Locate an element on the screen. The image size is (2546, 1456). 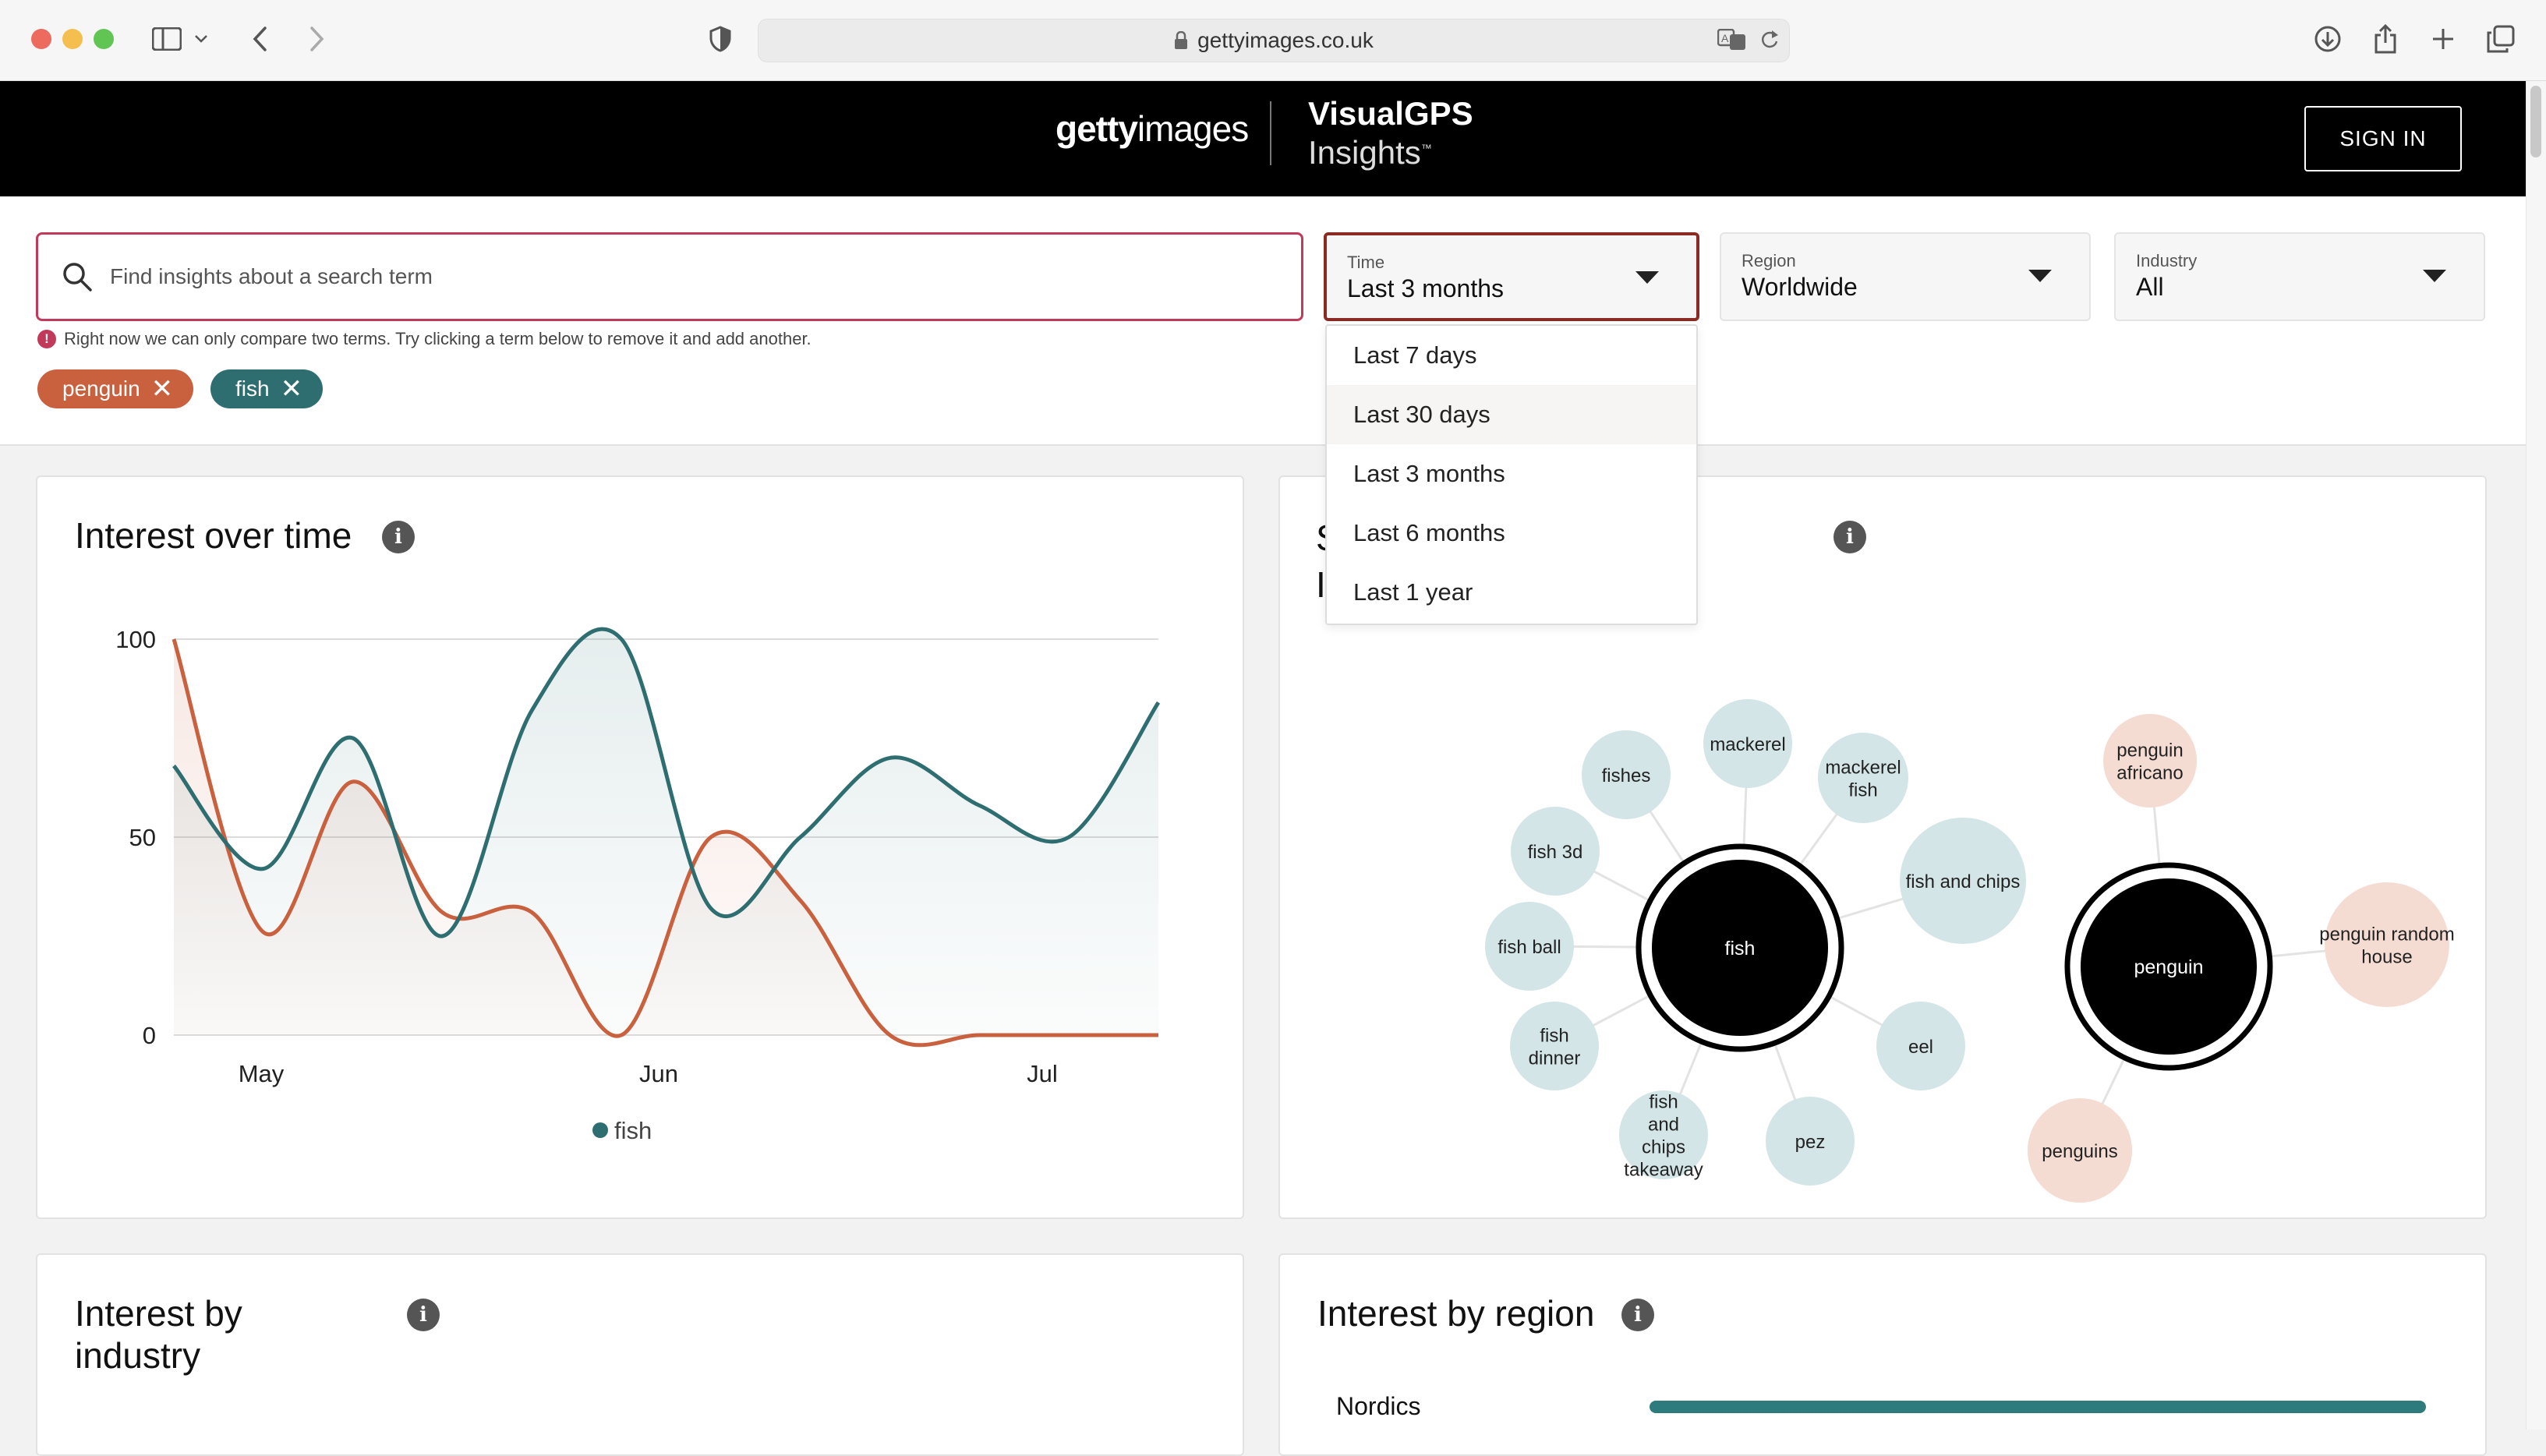
region-row-label: Nordics is located at coordinates (1378, 1406).